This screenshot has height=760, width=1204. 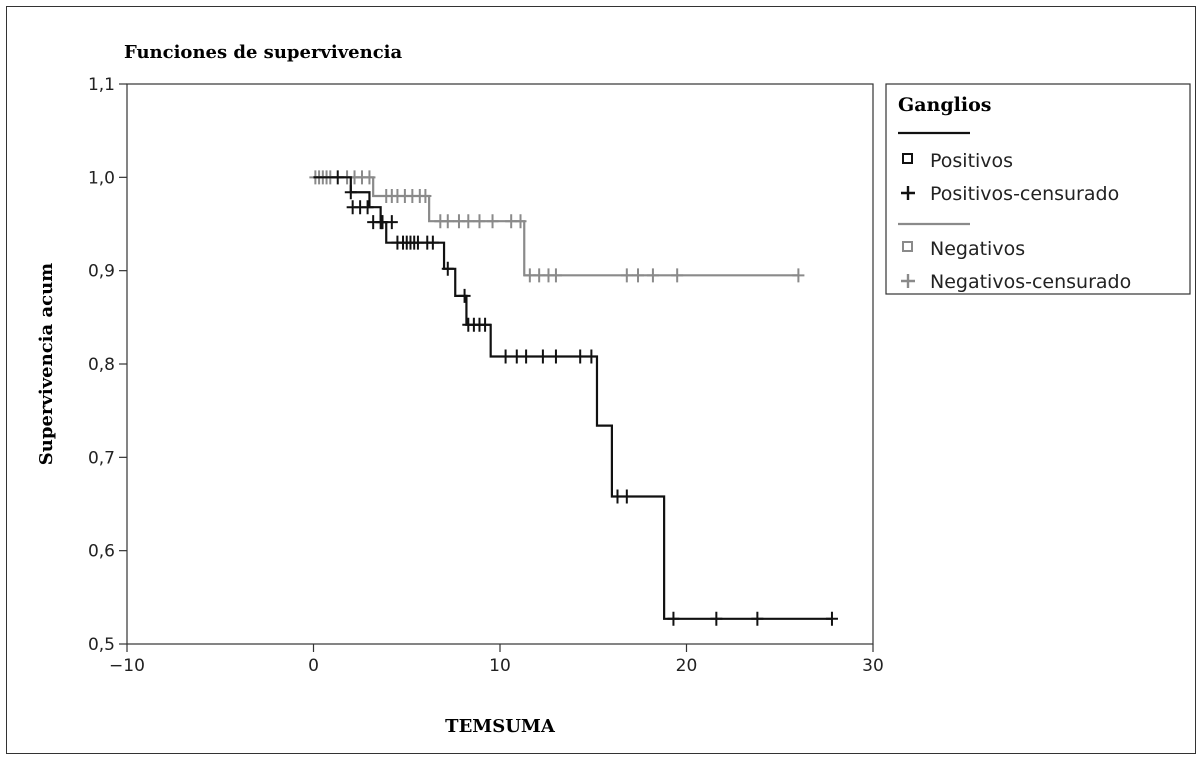 What do you see at coordinates (944, 105) in the screenshot?
I see `legend-title: Ganglios` at bounding box center [944, 105].